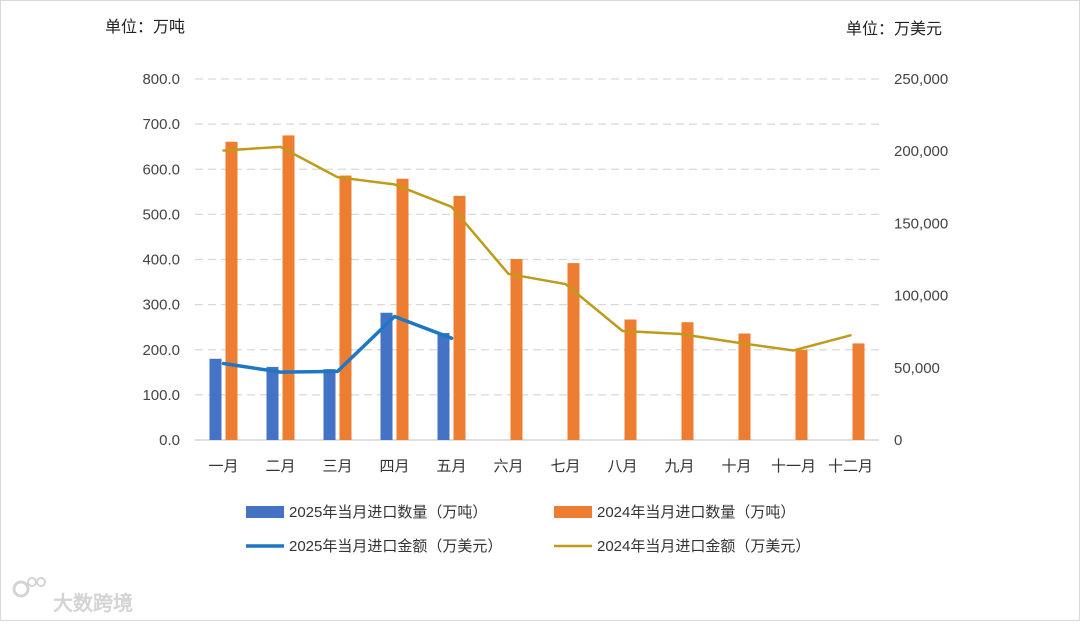  What do you see at coordinates (508, 466) in the screenshot?
I see `x-tick-label: 六月` at bounding box center [508, 466].